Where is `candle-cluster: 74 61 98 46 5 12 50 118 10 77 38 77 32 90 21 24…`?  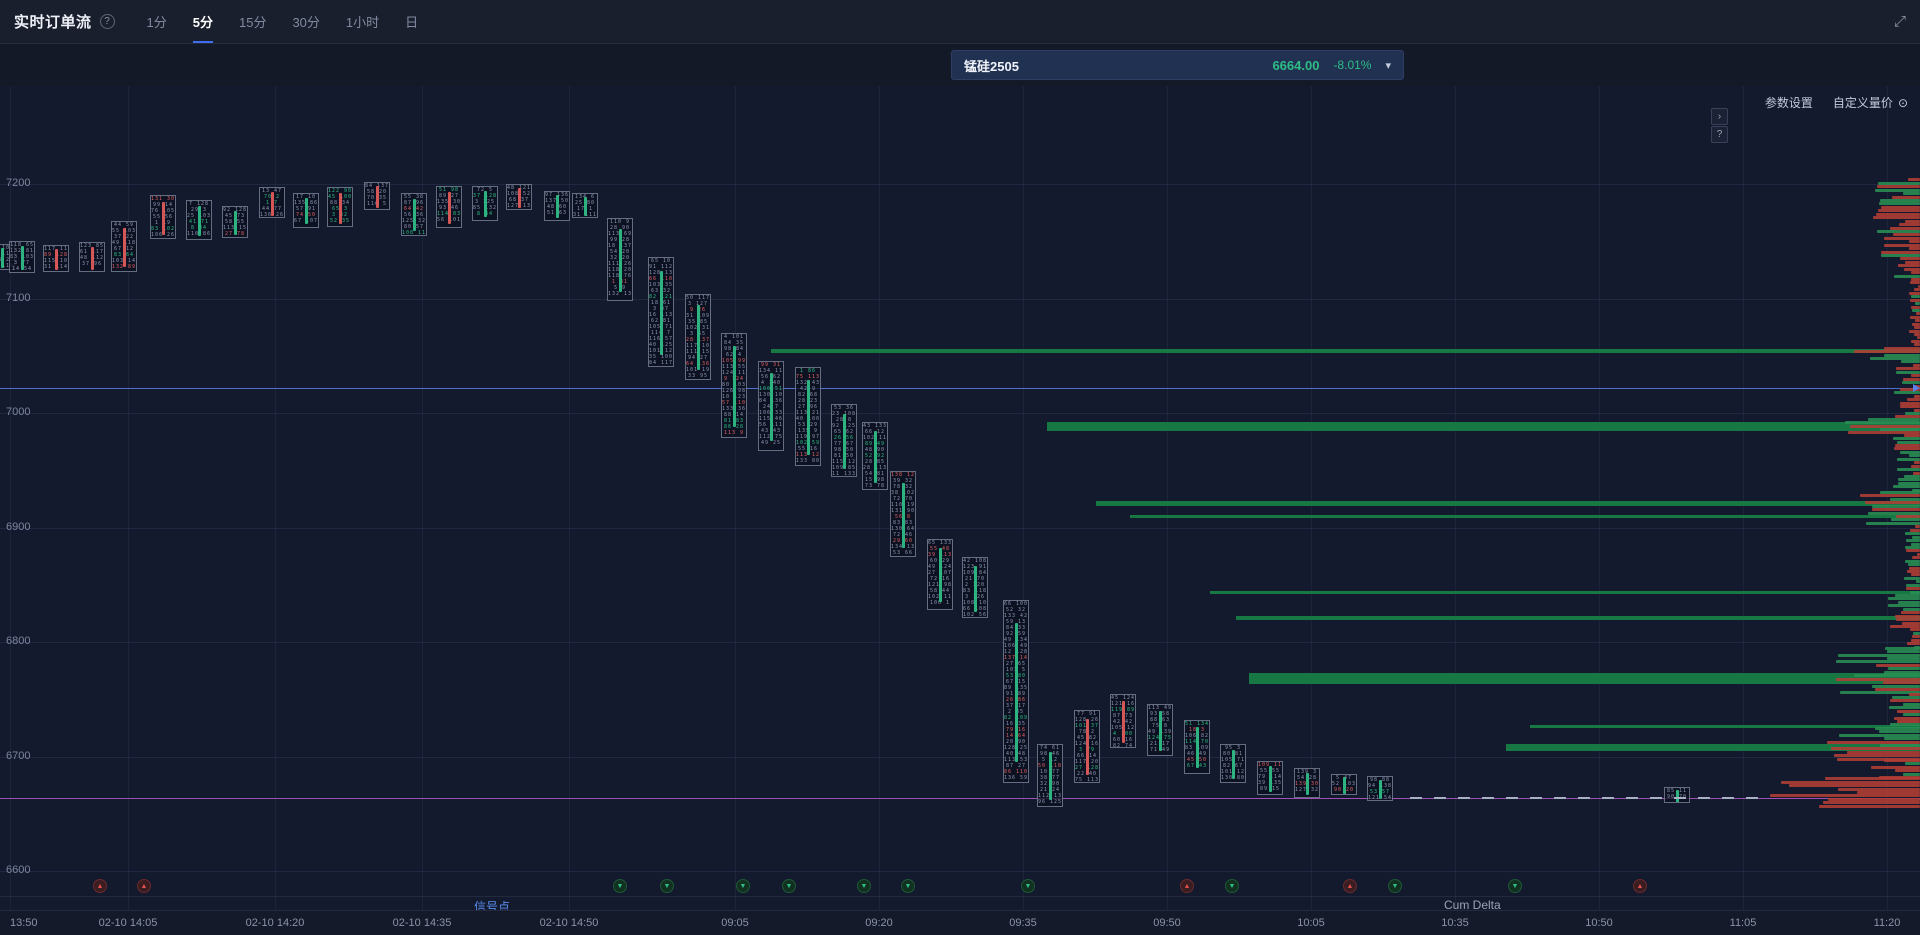 candle-cluster: 74 61 98 46 5 12 50 118 10 77 38 77 32 90 21 24… is located at coordinates (1050, 775).